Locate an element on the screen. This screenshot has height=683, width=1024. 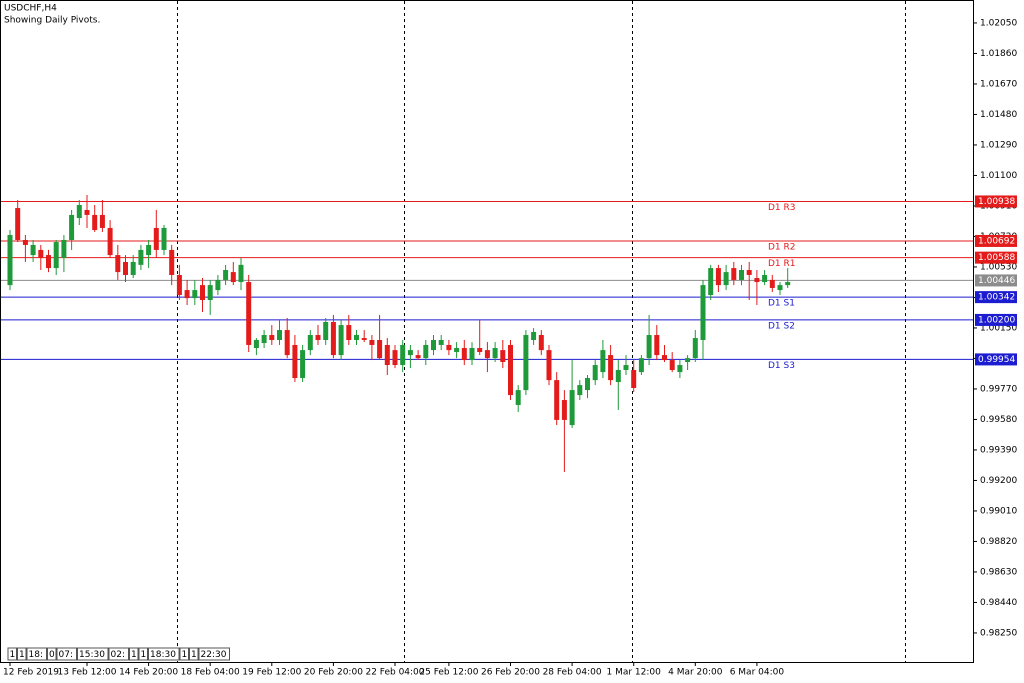
y-tick-label: 0.99390 is located at coordinates (998, 450).